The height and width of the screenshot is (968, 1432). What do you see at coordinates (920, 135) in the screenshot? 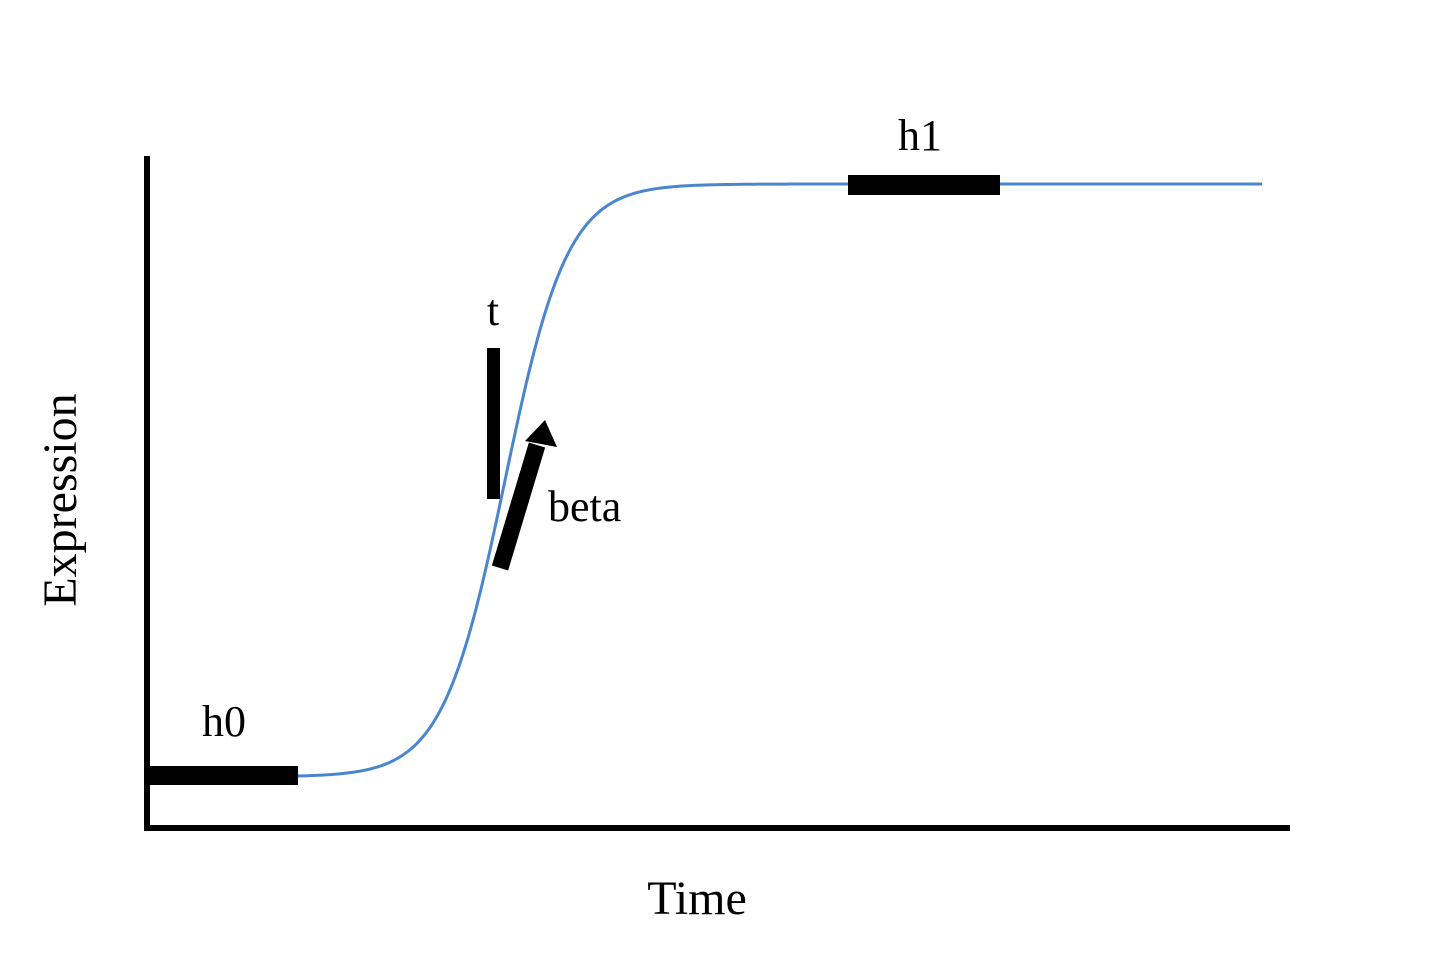
I see `h1-label: h1` at bounding box center [920, 135].